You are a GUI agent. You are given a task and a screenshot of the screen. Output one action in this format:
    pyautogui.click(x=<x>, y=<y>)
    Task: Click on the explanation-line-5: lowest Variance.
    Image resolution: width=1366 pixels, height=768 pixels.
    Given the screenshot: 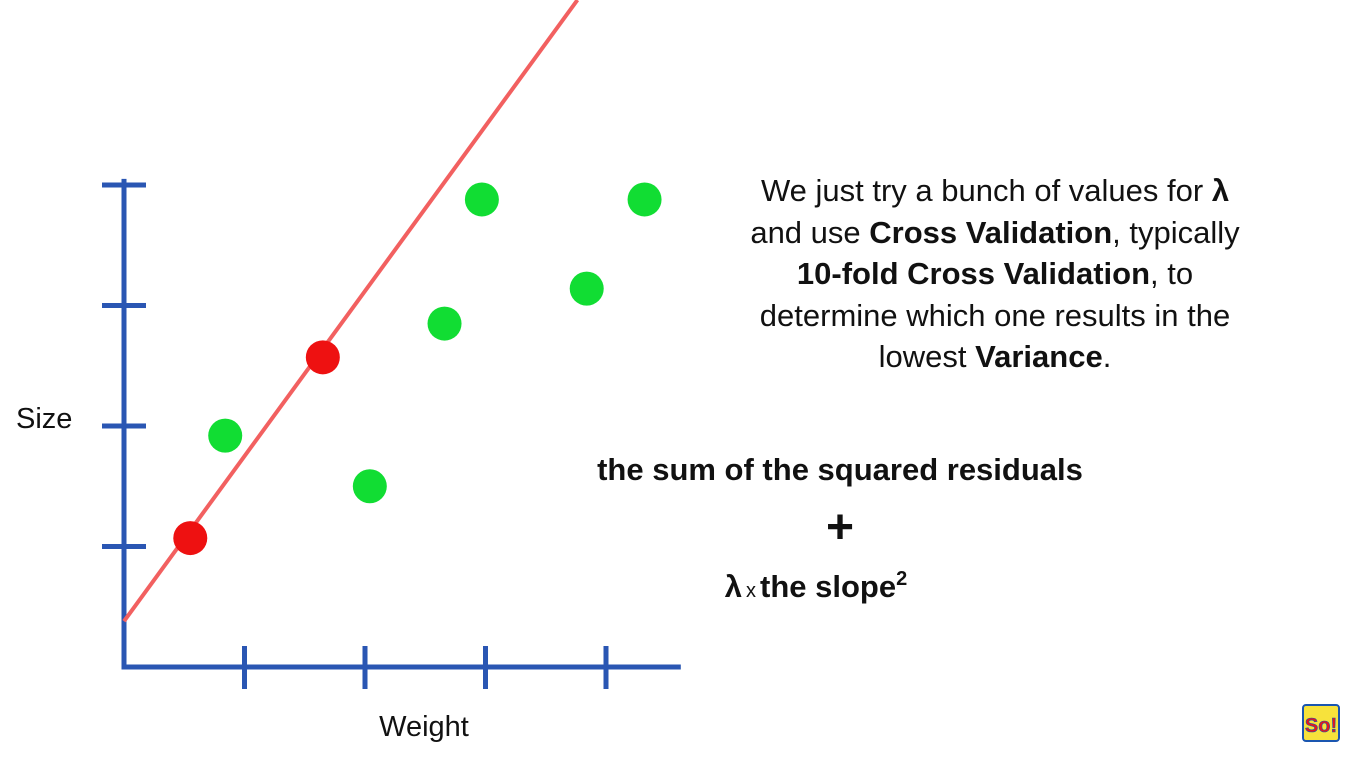 What is the action you would take?
    pyautogui.click(x=995, y=357)
    